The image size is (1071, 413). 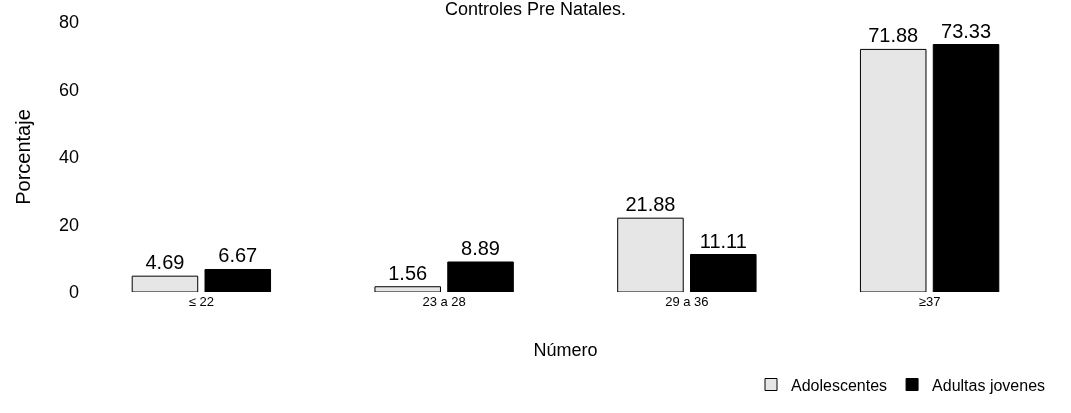 I want to click on data-label: 21.88, so click(x=650, y=204).